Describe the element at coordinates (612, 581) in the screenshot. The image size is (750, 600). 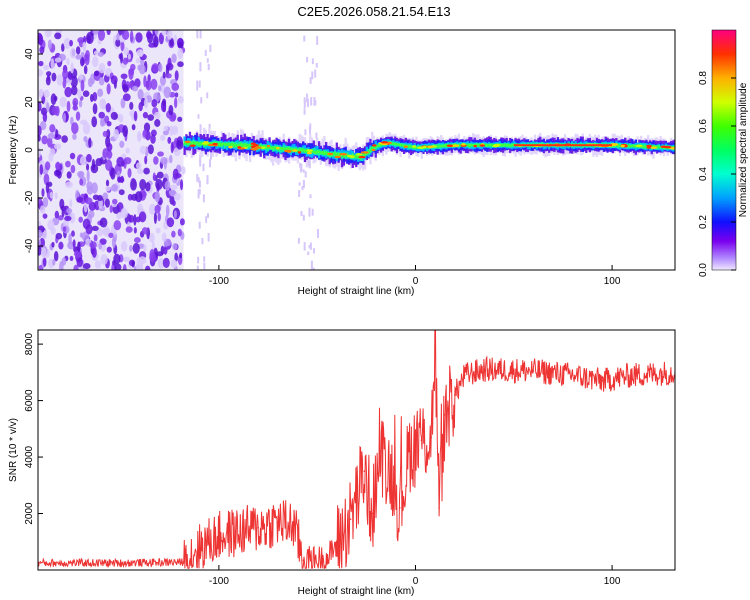
I see `snr-x-tick-label: 100` at that location.